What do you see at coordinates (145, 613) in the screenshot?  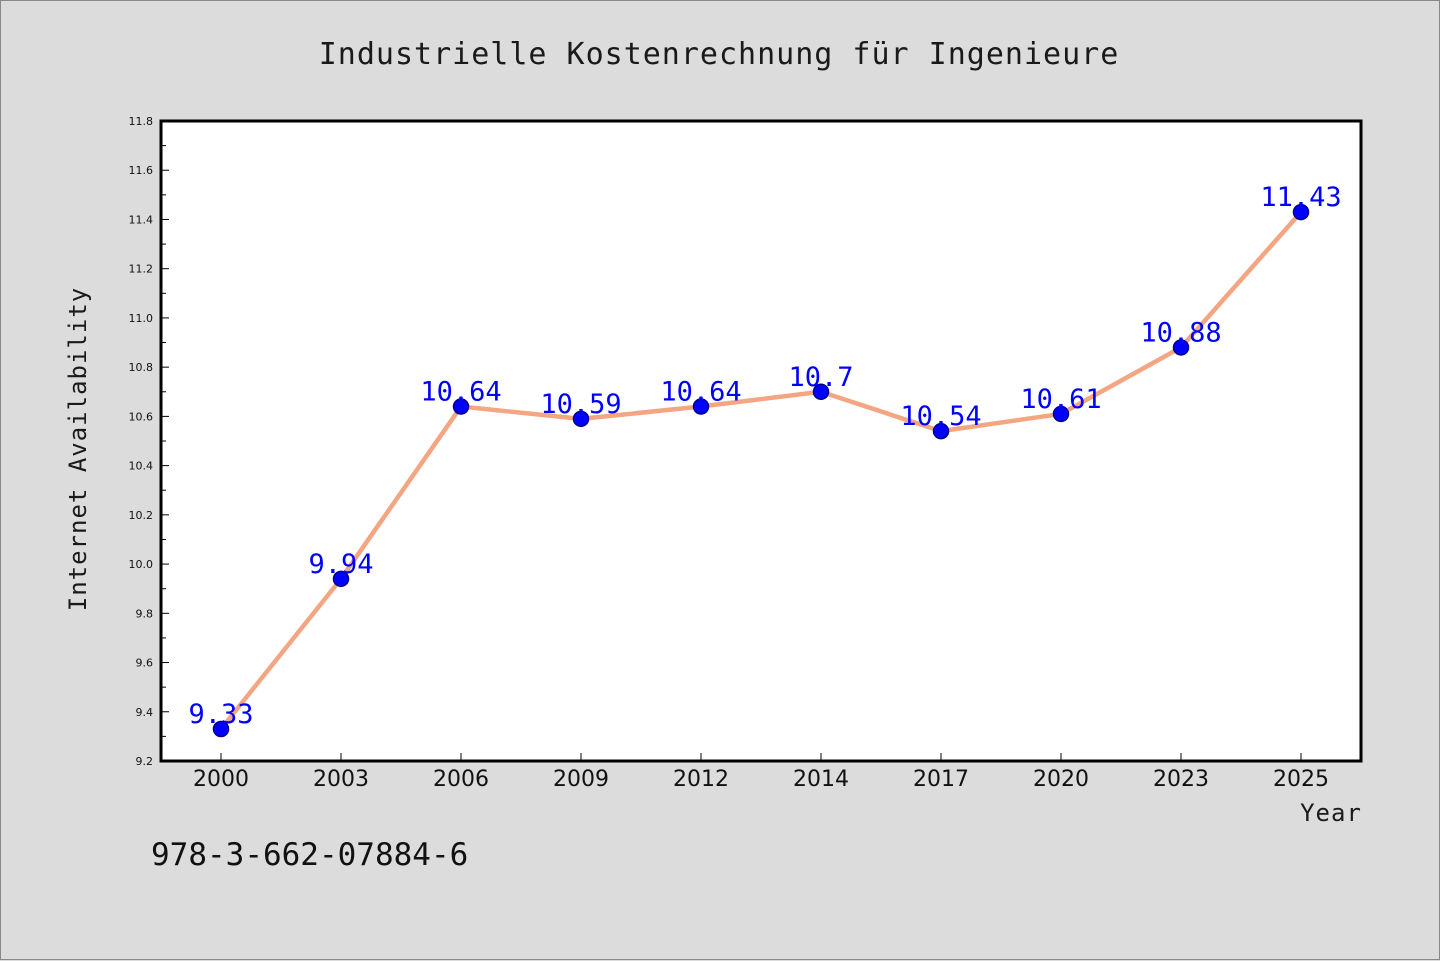 I see `y-tick-label: 9.8` at bounding box center [145, 613].